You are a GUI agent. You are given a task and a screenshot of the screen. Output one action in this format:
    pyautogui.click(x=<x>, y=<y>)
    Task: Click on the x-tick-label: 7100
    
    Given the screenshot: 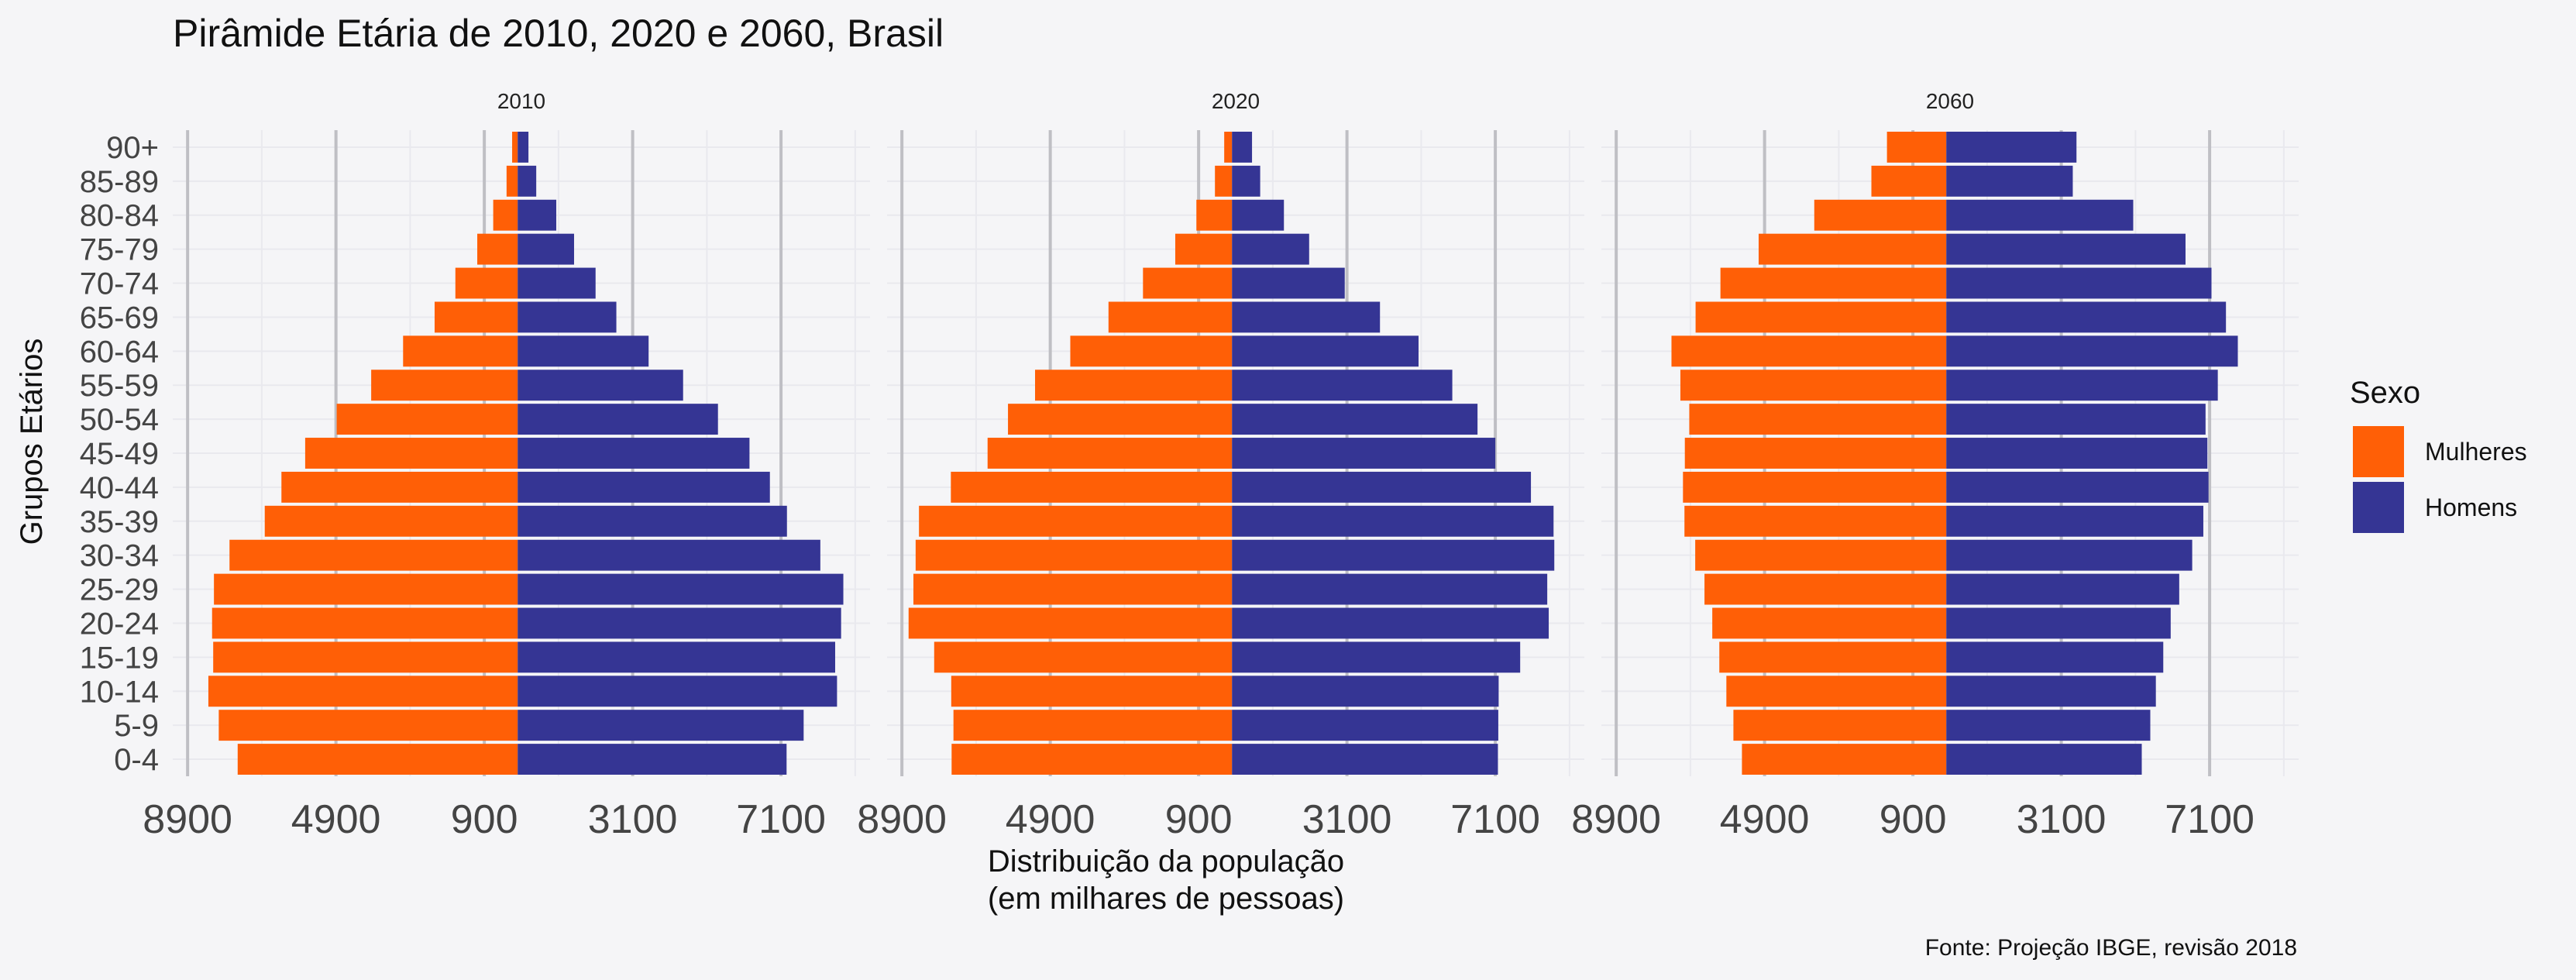 What is the action you would take?
    pyautogui.click(x=2209, y=820)
    